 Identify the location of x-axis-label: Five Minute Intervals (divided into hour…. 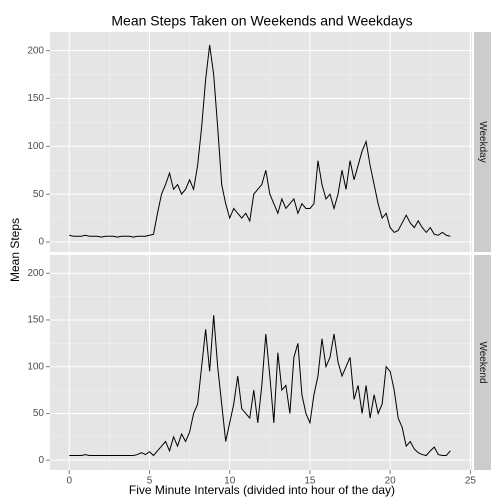
(262, 490).